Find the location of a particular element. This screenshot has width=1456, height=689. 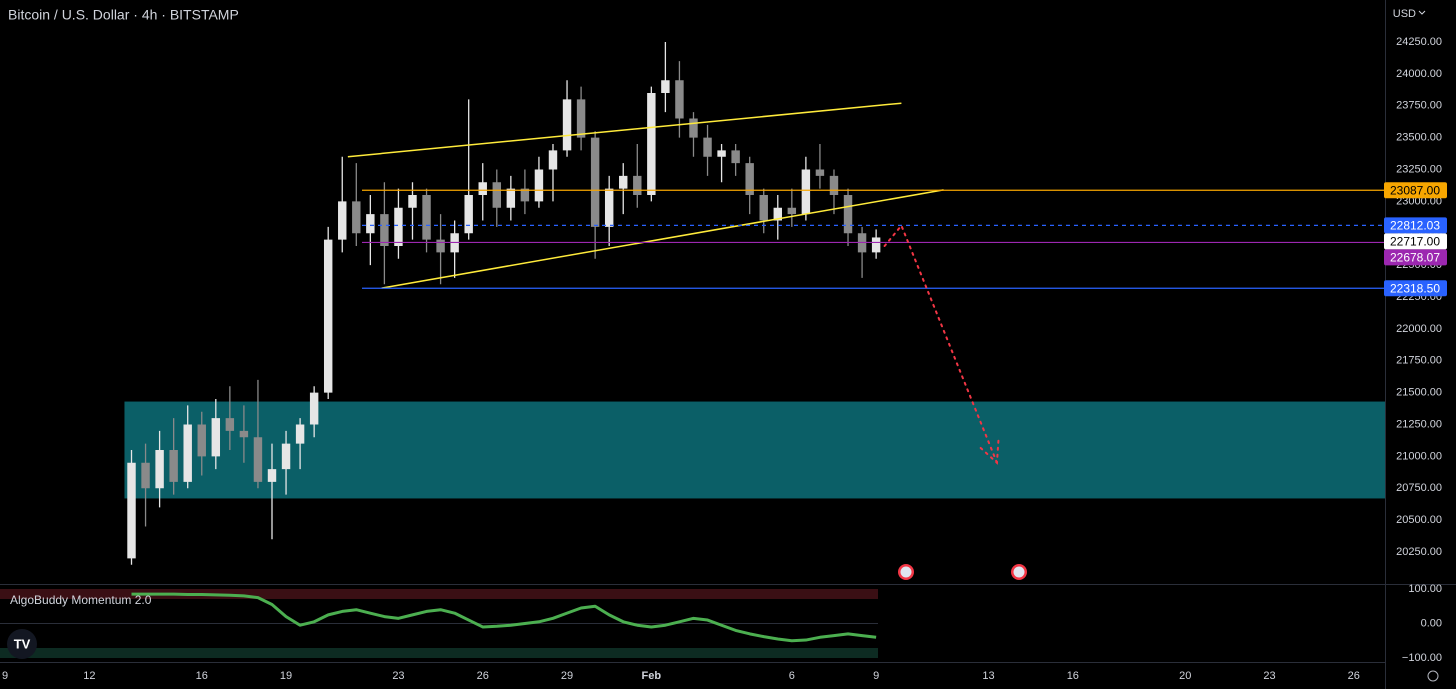

indicator-title: AlgoBuddy Momentum 2.0 is located at coordinates (81, 600).